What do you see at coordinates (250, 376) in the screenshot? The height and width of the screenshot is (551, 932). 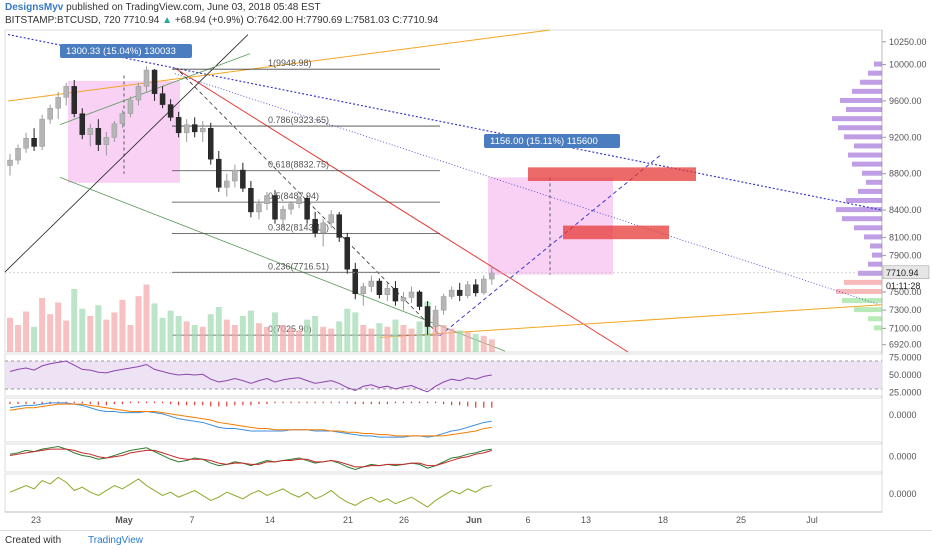 I see `rsi-line` at bounding box center [250, 376].